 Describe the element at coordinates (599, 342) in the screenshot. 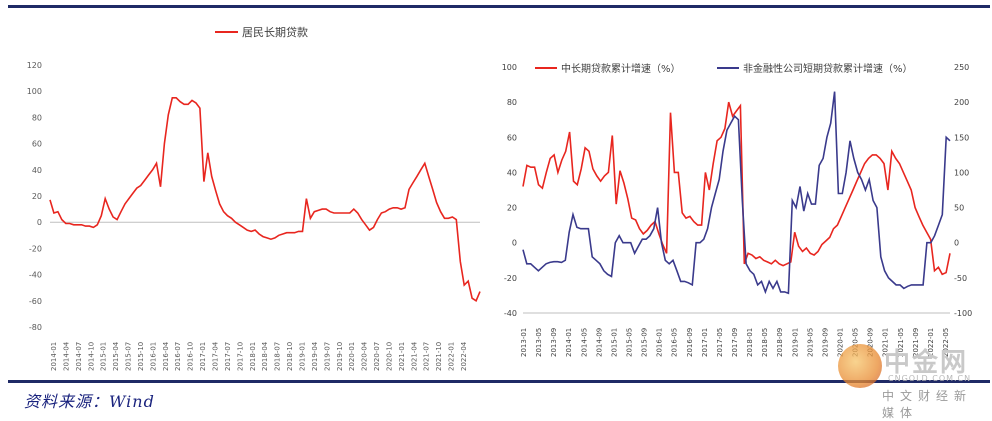

I see `x-tick-label: 2014-09` at that location.